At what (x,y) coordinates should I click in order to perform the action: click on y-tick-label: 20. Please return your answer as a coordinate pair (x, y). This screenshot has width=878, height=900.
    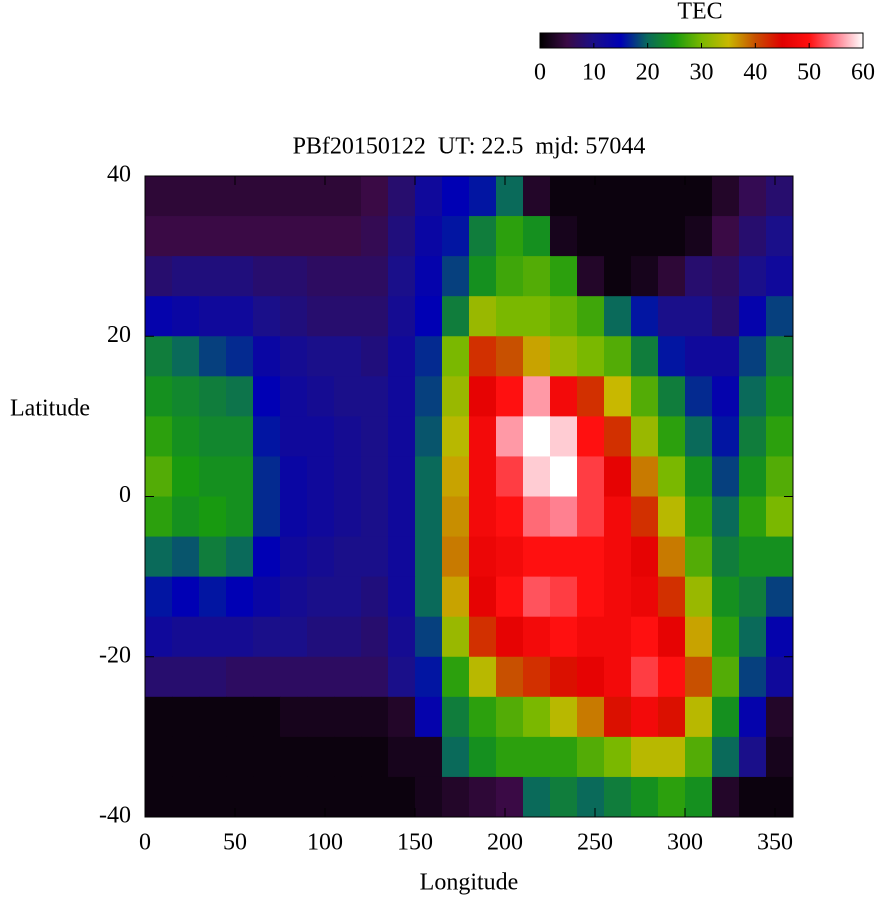
    Looking at the image, I should click on (119, 335).